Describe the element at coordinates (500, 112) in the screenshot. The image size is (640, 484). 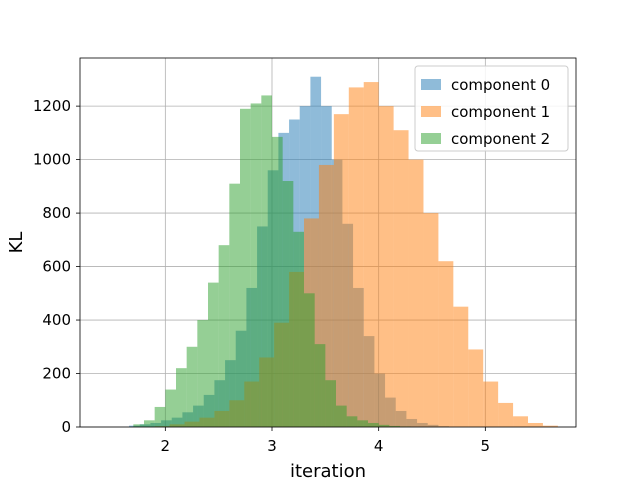
I see `legend-label: component 1` at that location.